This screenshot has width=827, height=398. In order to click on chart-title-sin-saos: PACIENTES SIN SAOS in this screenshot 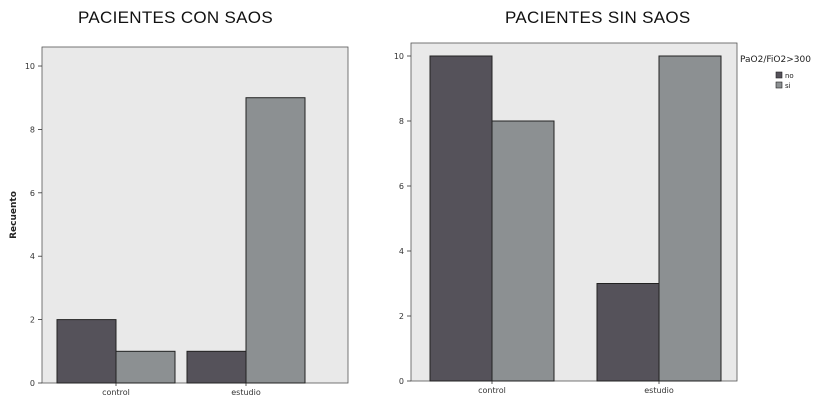, I will do `click(598, 17)`.